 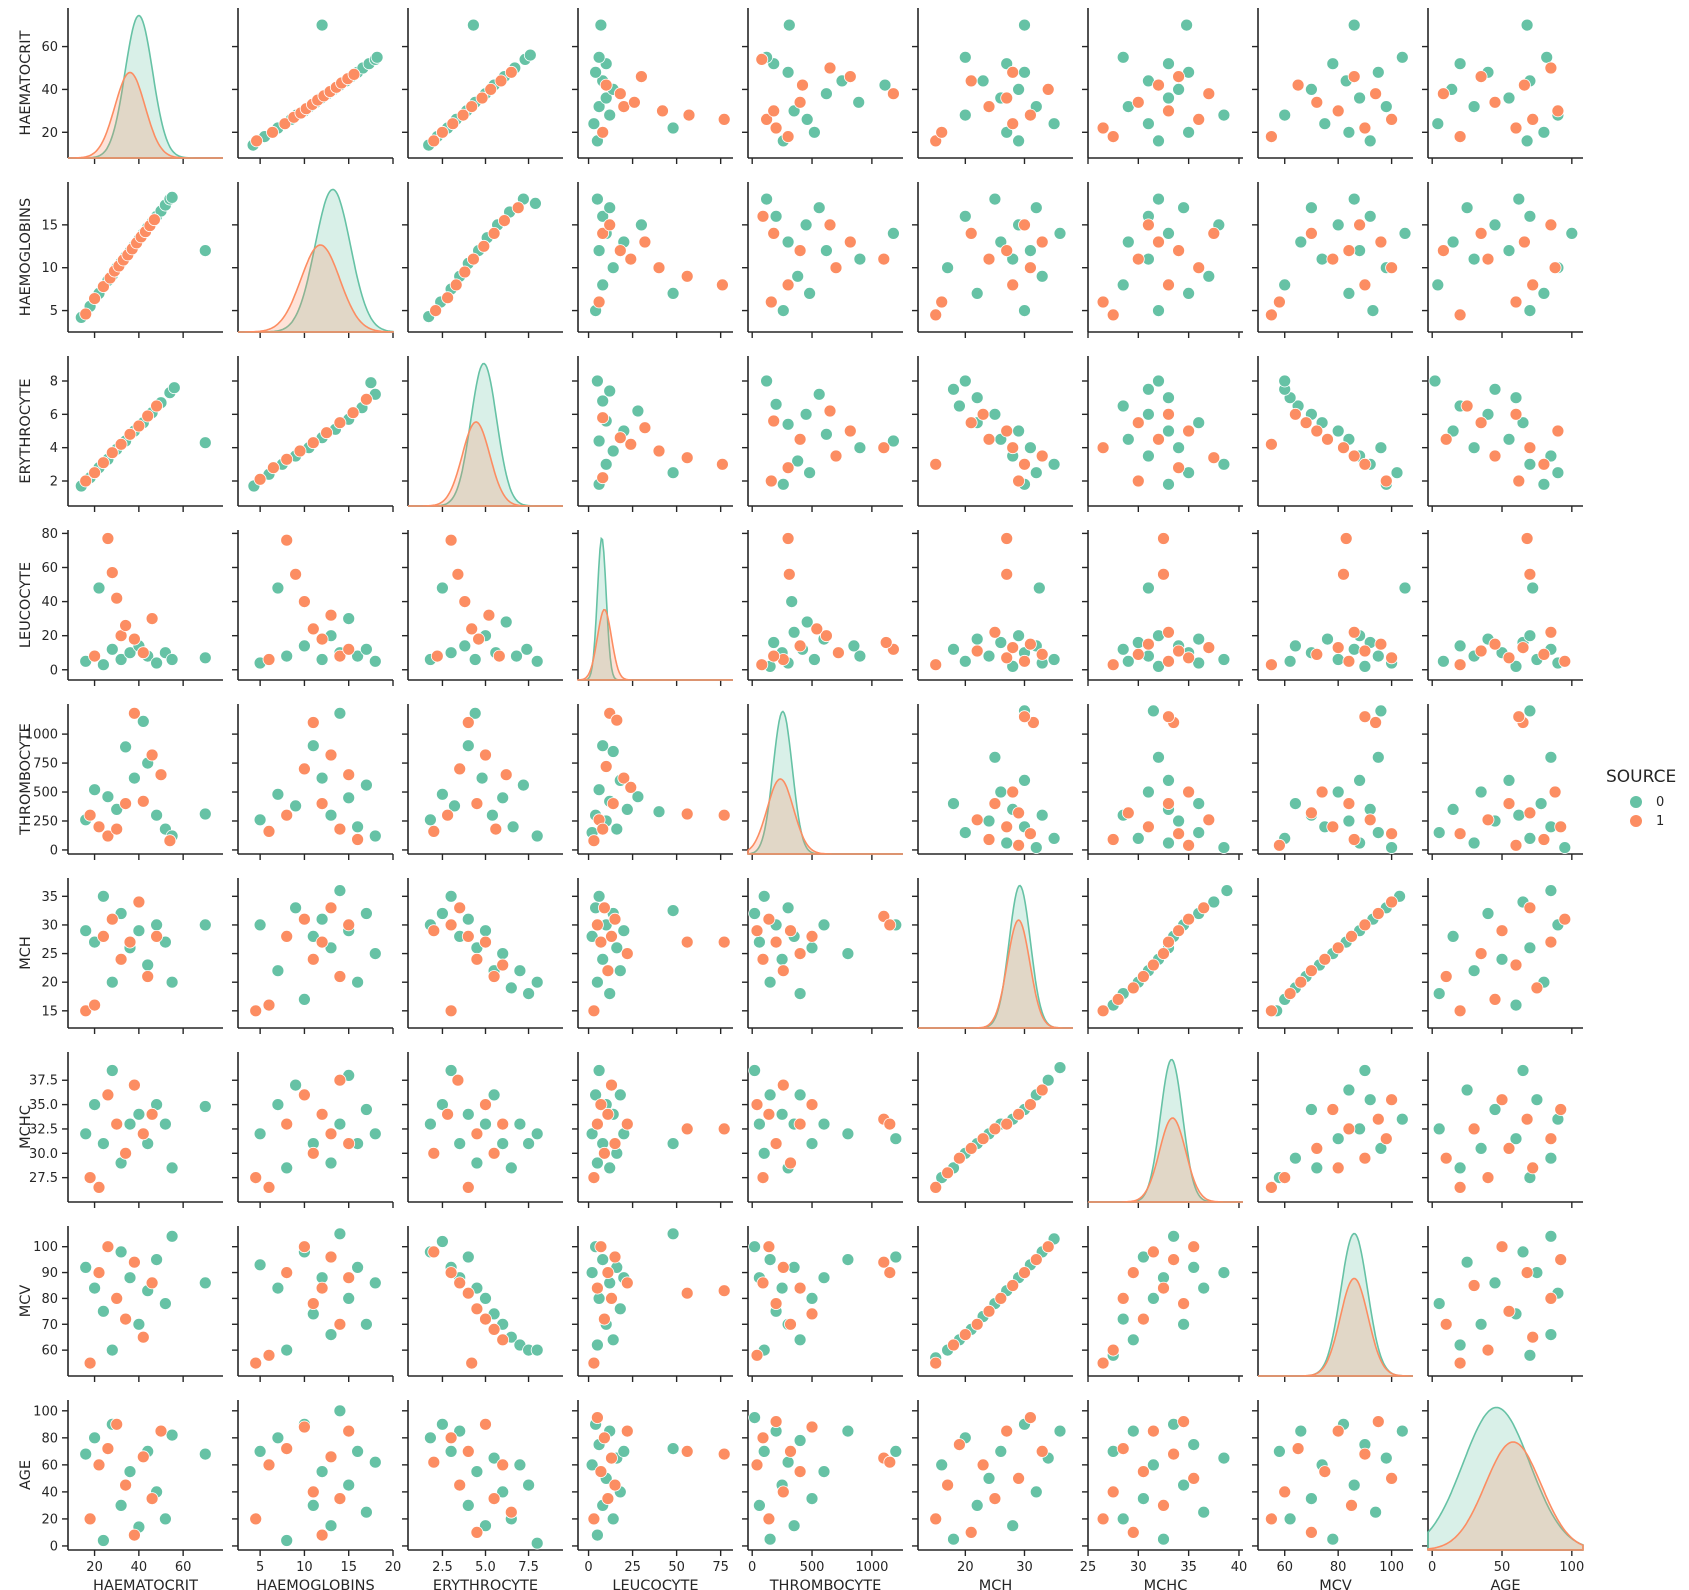 What do you see at coordinates (992, 434) in the screenshot?
I see `panel-erythrocyte-vs-mch` at bounding box center [992, 434].